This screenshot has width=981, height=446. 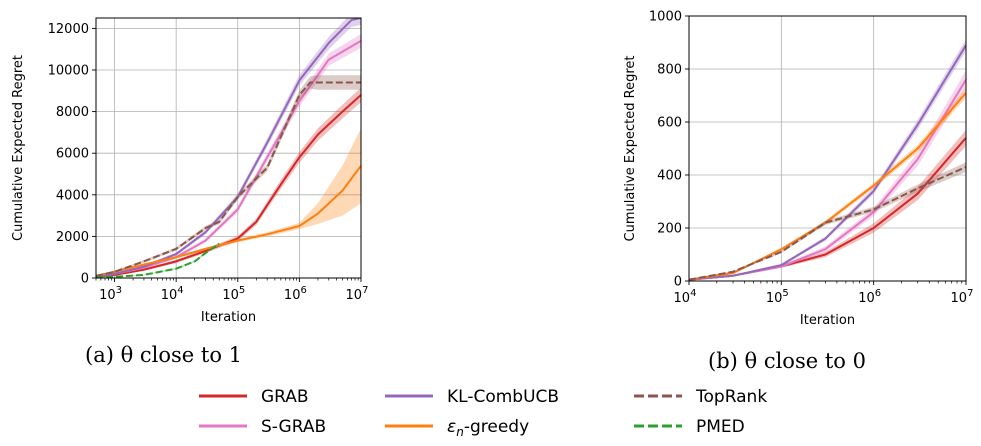 What do you see at coordinates (787, 361) in the screenshot?
I see `chart-caption: (b) θ close to 0` at bounding box center [787, 361].